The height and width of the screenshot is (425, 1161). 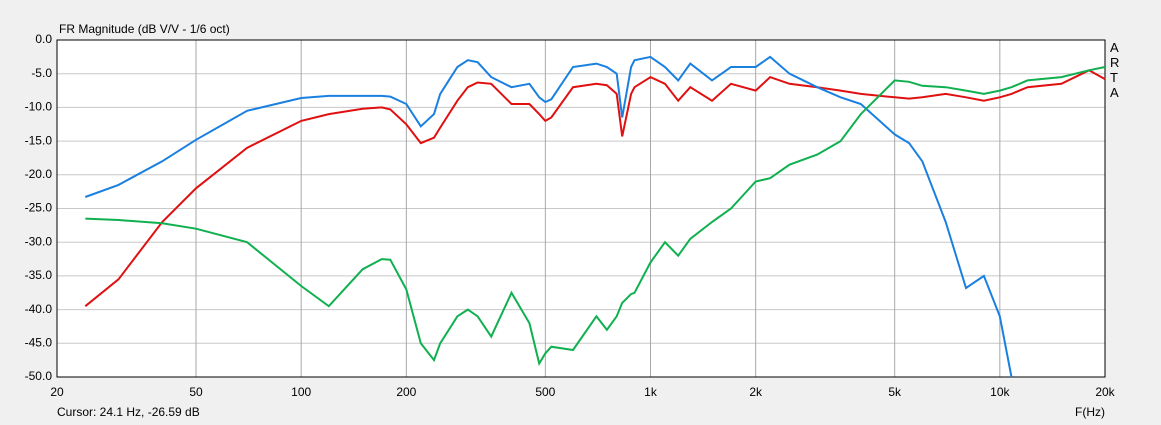 I want to click on x-tick-label: 10k, so click(x=1000, y=392).